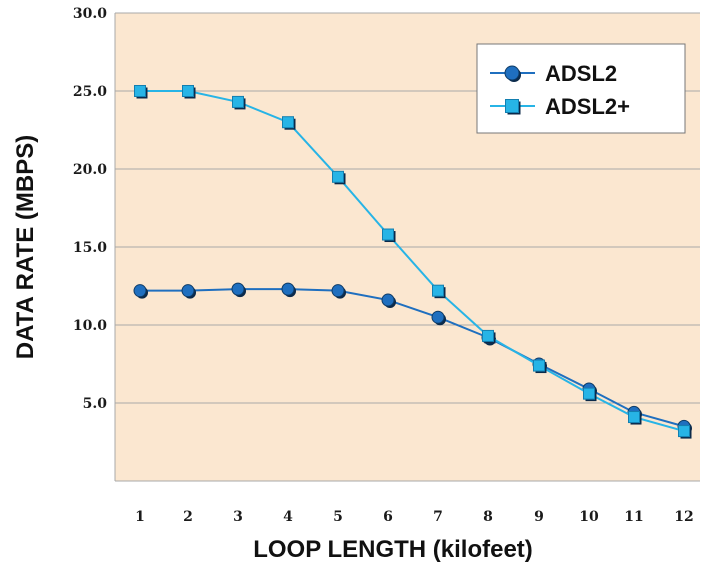  I want to click on y-tick-label: 5.0, so click(95, 404).